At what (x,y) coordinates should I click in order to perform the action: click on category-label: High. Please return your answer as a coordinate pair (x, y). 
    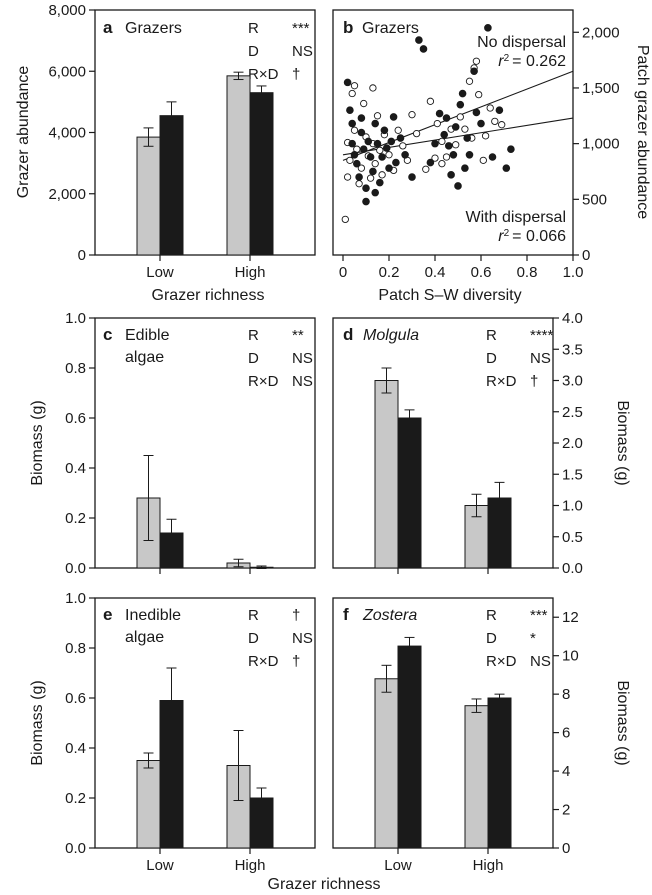
    Looking at the image, I should click on (250, 272).